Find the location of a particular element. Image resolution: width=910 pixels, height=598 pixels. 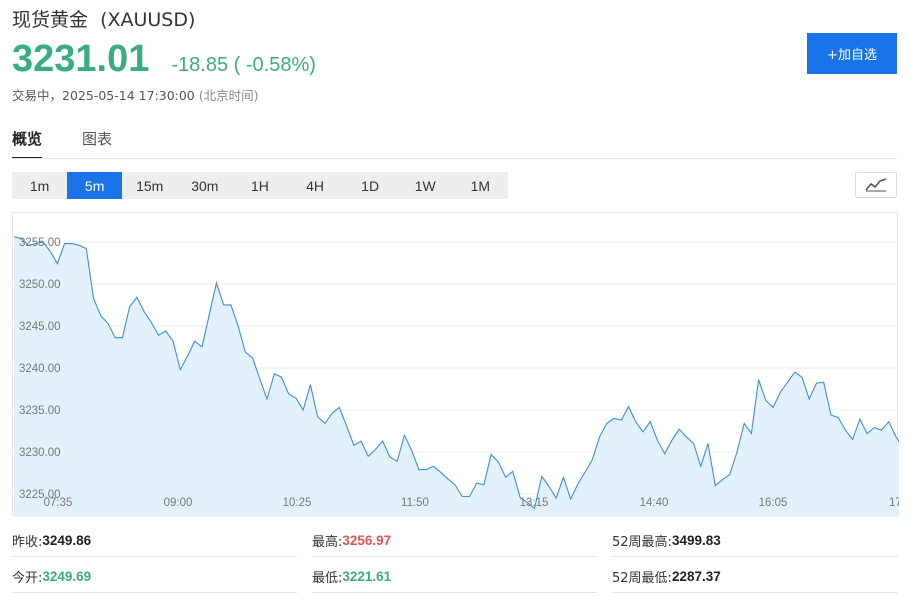

x-tick-label: 14:40 is located at coordinates (654, 503).